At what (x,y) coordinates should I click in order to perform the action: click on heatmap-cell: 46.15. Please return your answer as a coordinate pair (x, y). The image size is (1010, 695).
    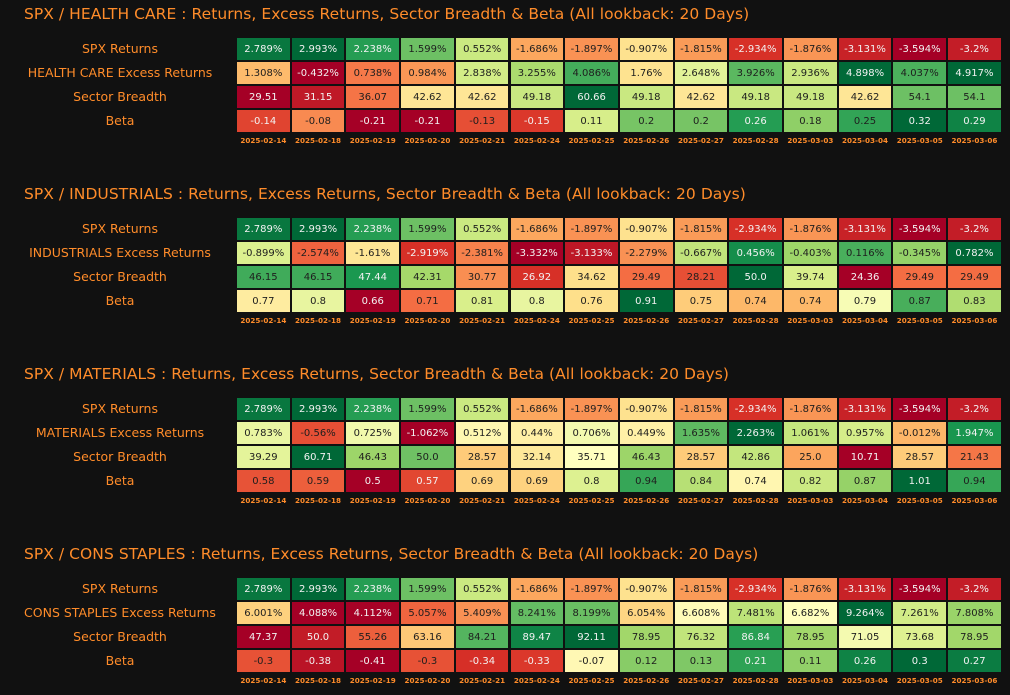
    Looking at the image, I should click on (318, 277).